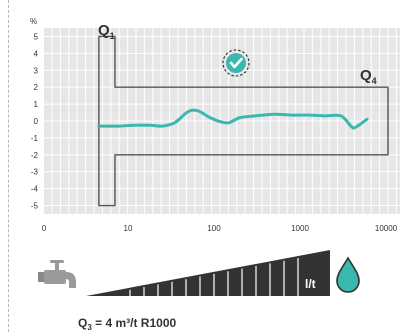 Image resolution: width=408 pixels, height=332 pixels. What do you see at coordinates (35, 189) in the screenshot?
I see `y-tick-label: -4` at bounding box center [35, 189].